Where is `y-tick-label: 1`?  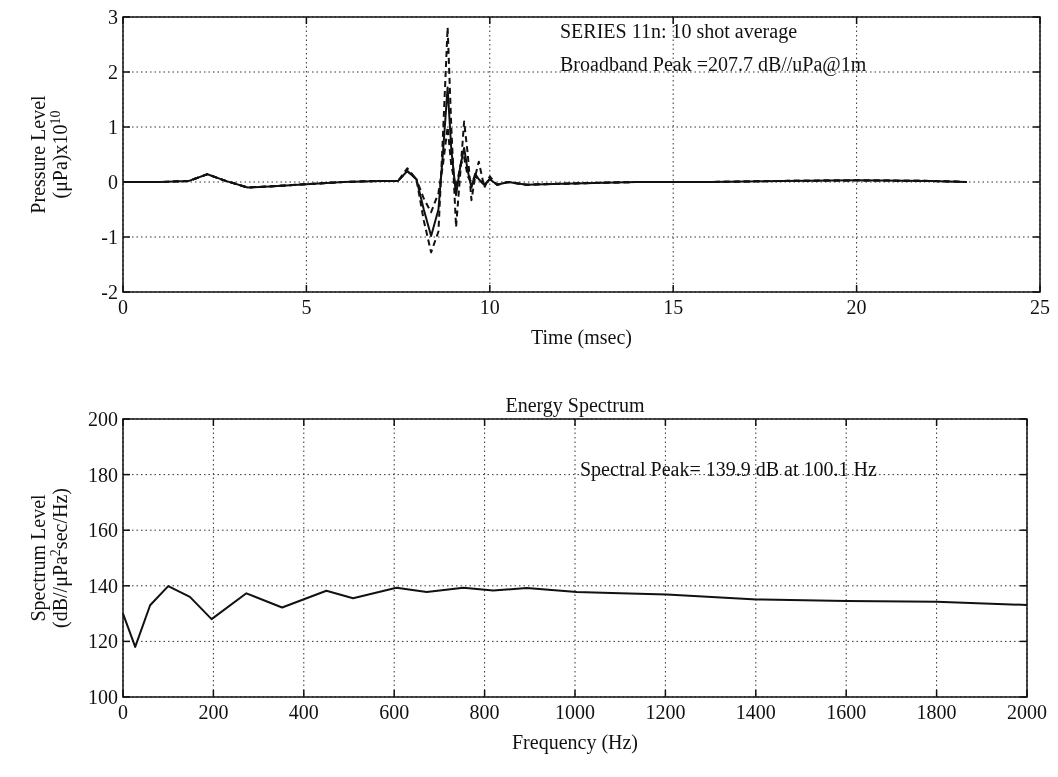 y-tick-label: 1 is located at coordinates (113, 127).